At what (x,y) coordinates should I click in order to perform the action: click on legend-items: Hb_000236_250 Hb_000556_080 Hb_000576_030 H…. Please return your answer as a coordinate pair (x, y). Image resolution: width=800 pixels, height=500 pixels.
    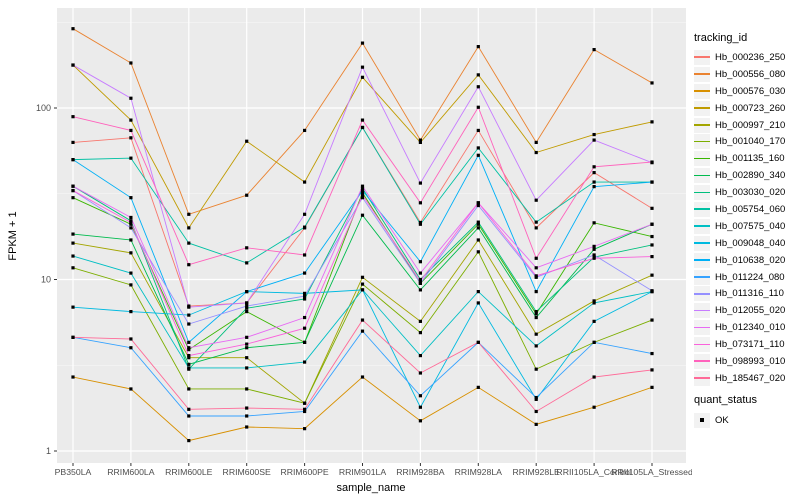
    Looking at the image, I should click on (739, 218).